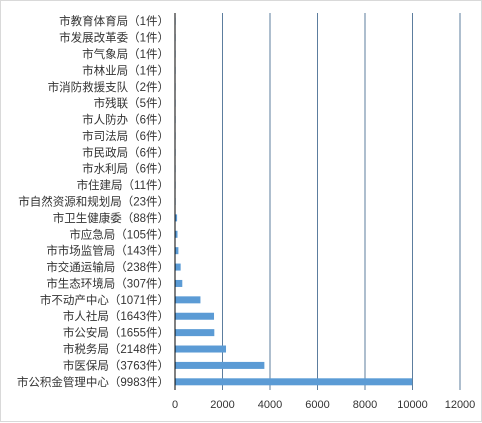  What do you see at coordinates (270, 405) in the screenshot?
I see `x-tick-label: 4000` at bounding box center [270, 405].